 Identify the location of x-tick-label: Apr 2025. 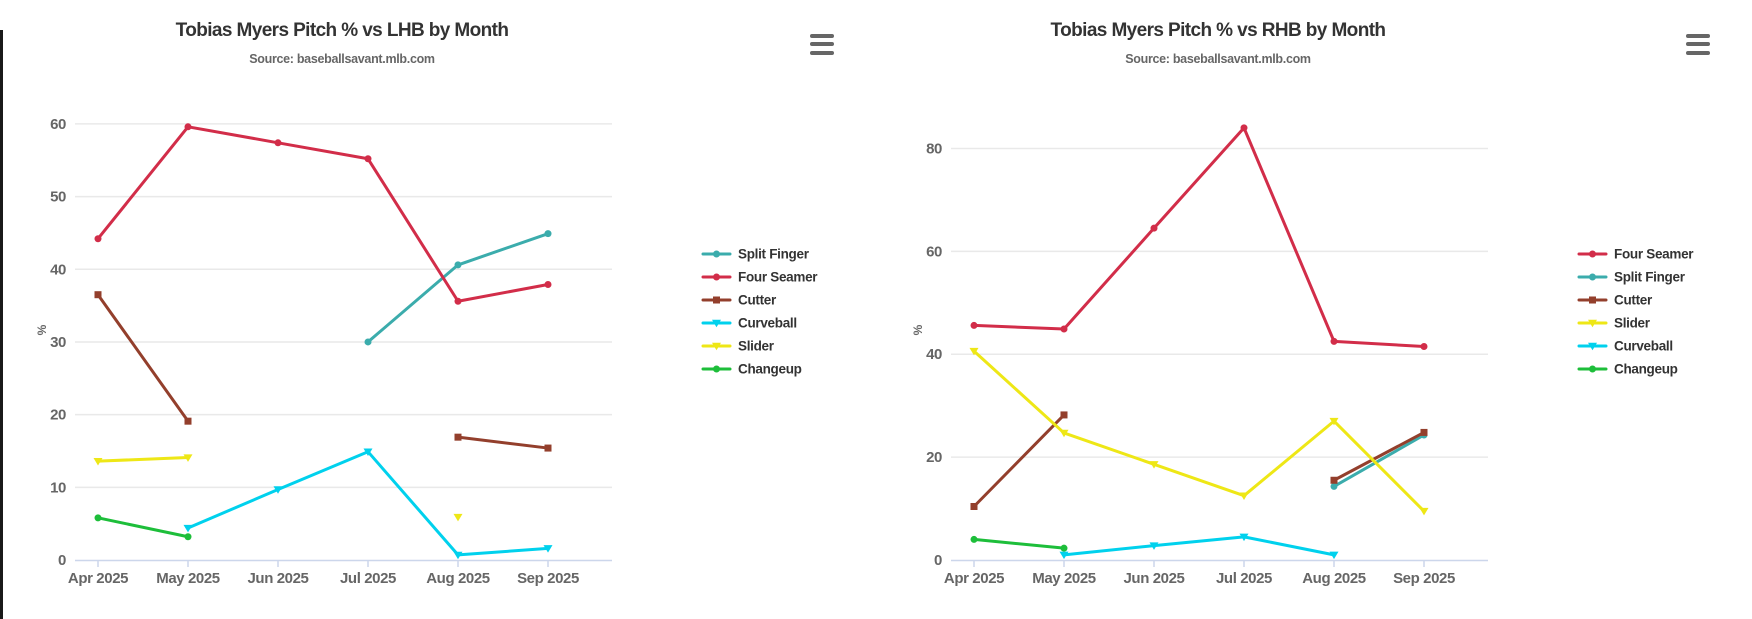
(974, 578).